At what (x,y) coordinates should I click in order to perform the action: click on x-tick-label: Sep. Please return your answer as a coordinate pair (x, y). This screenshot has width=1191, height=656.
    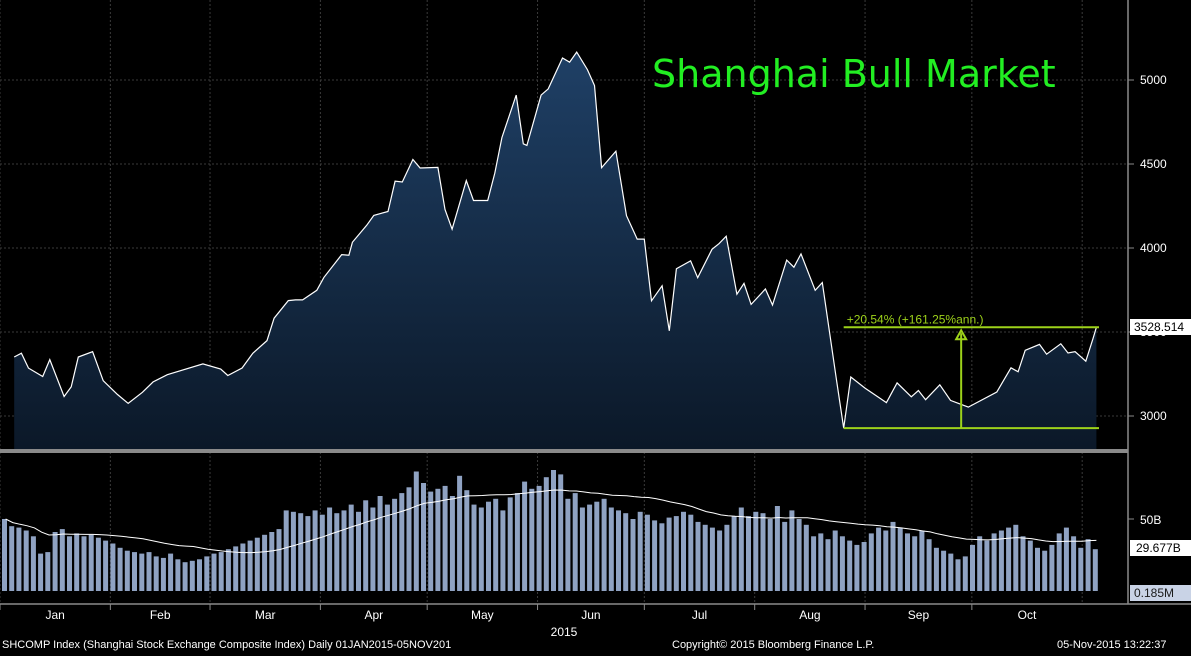
    Looking at the image, I should click on (919, 615).